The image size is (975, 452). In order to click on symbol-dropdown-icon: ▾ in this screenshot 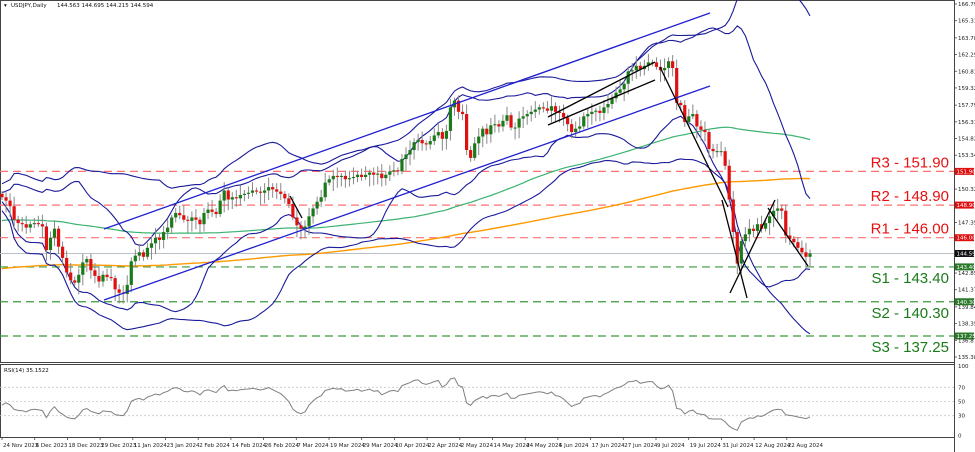, I will do `click(5, 6)`.